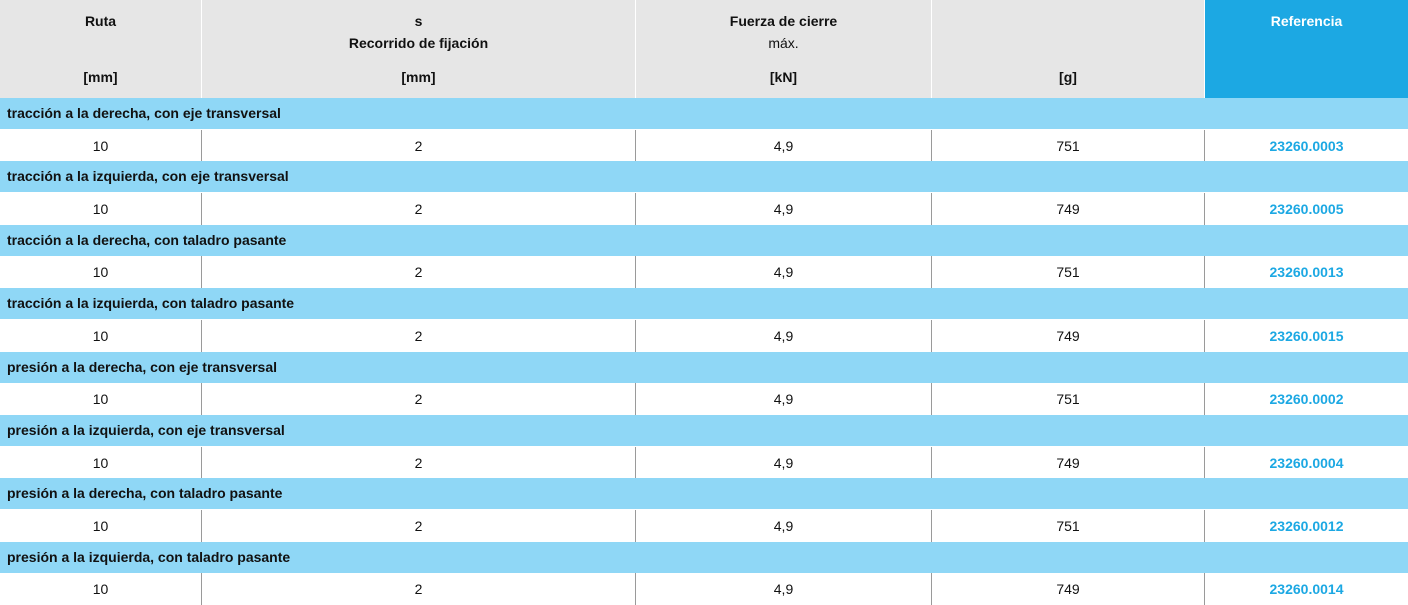  I want to click on header-cell: Referencia, so click(1306, 49).